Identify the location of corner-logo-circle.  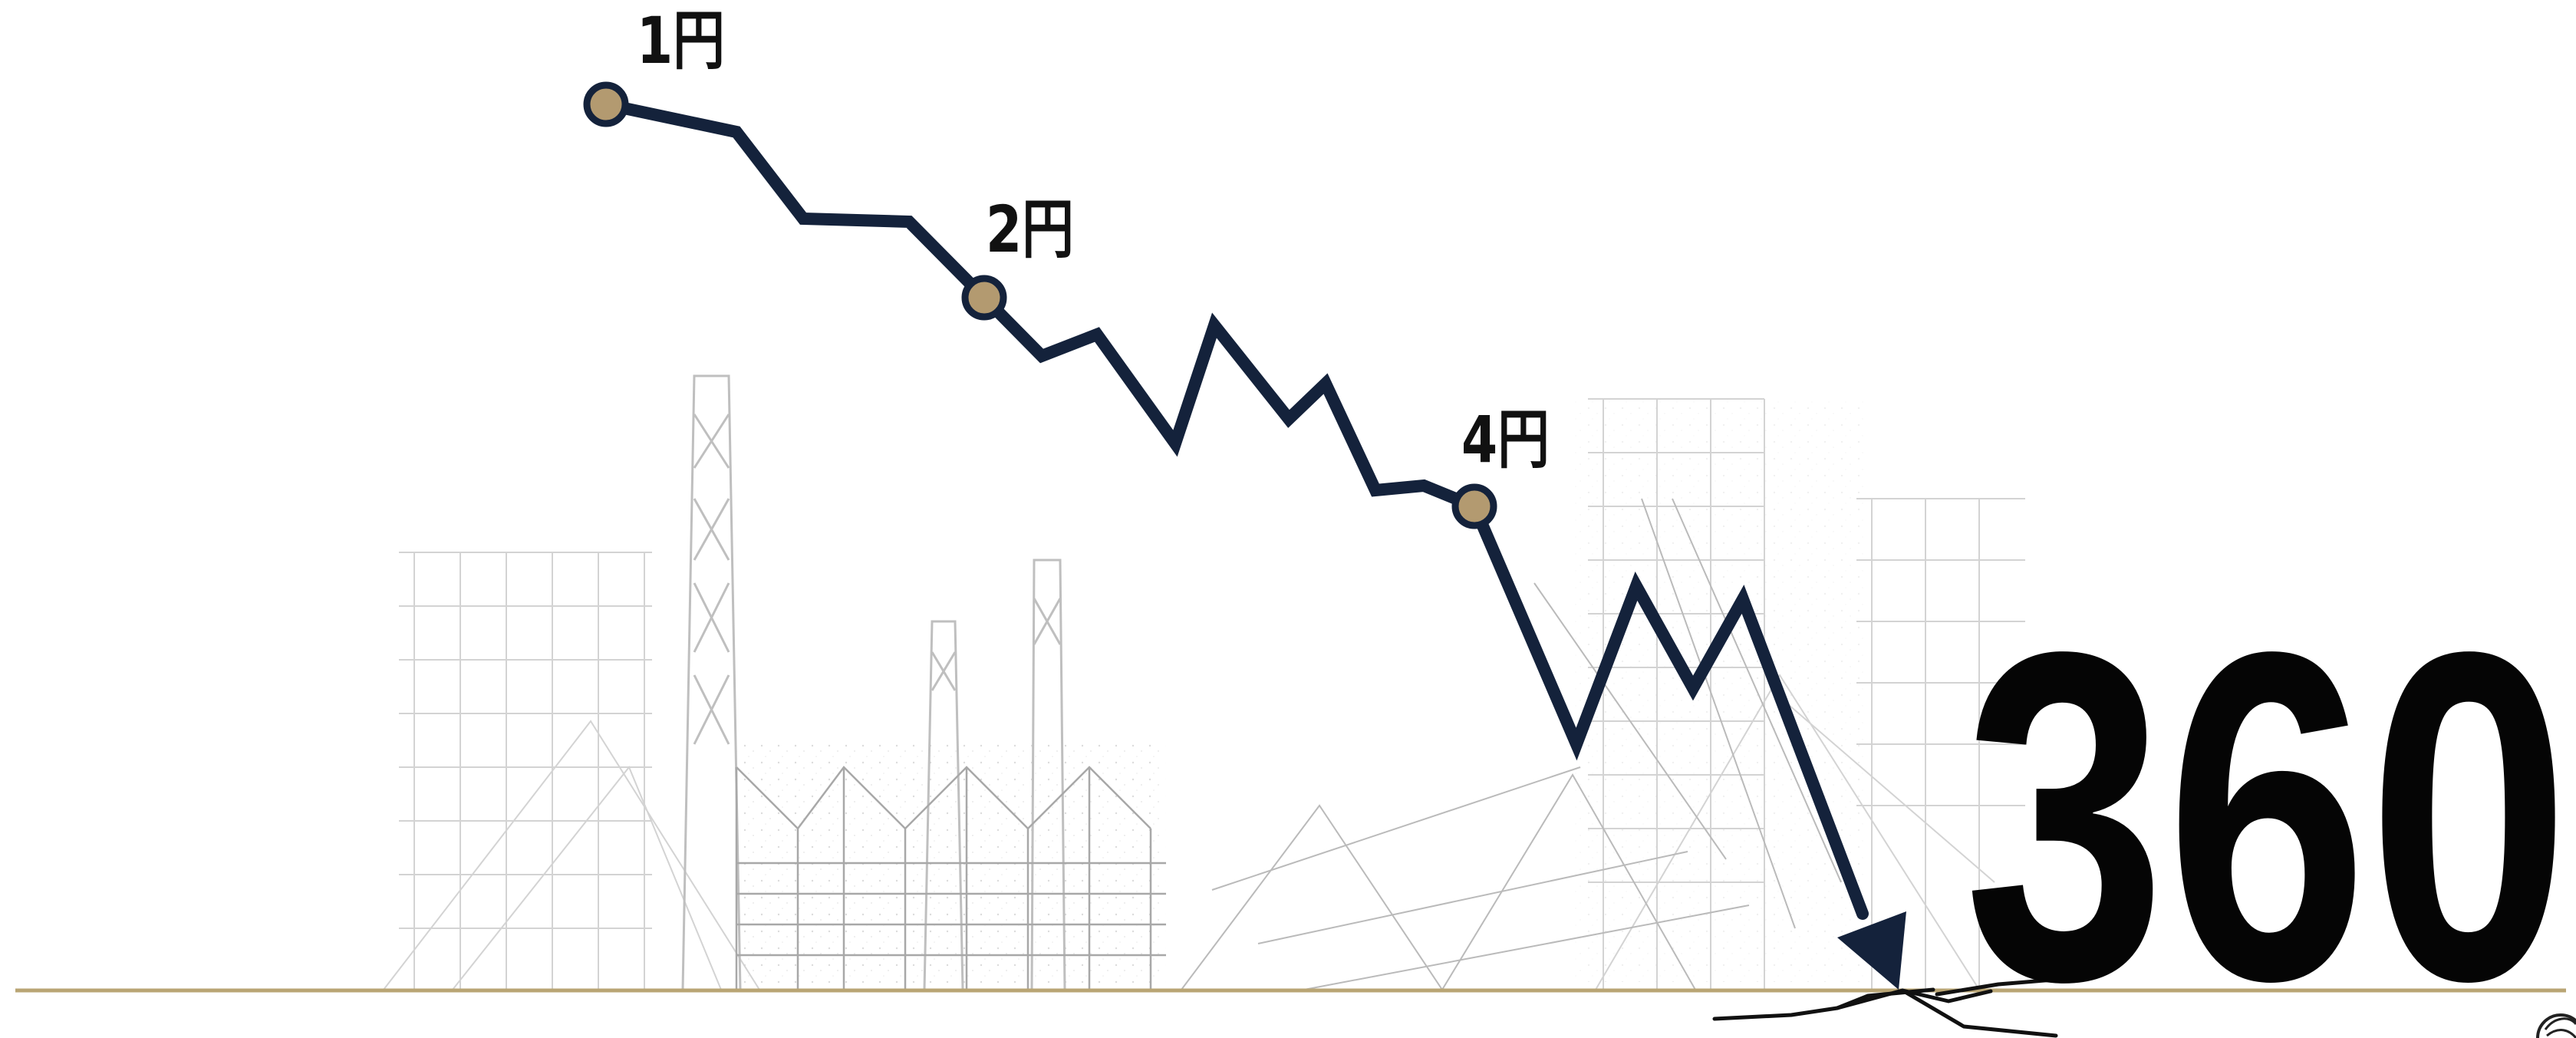
(2556, 1025).